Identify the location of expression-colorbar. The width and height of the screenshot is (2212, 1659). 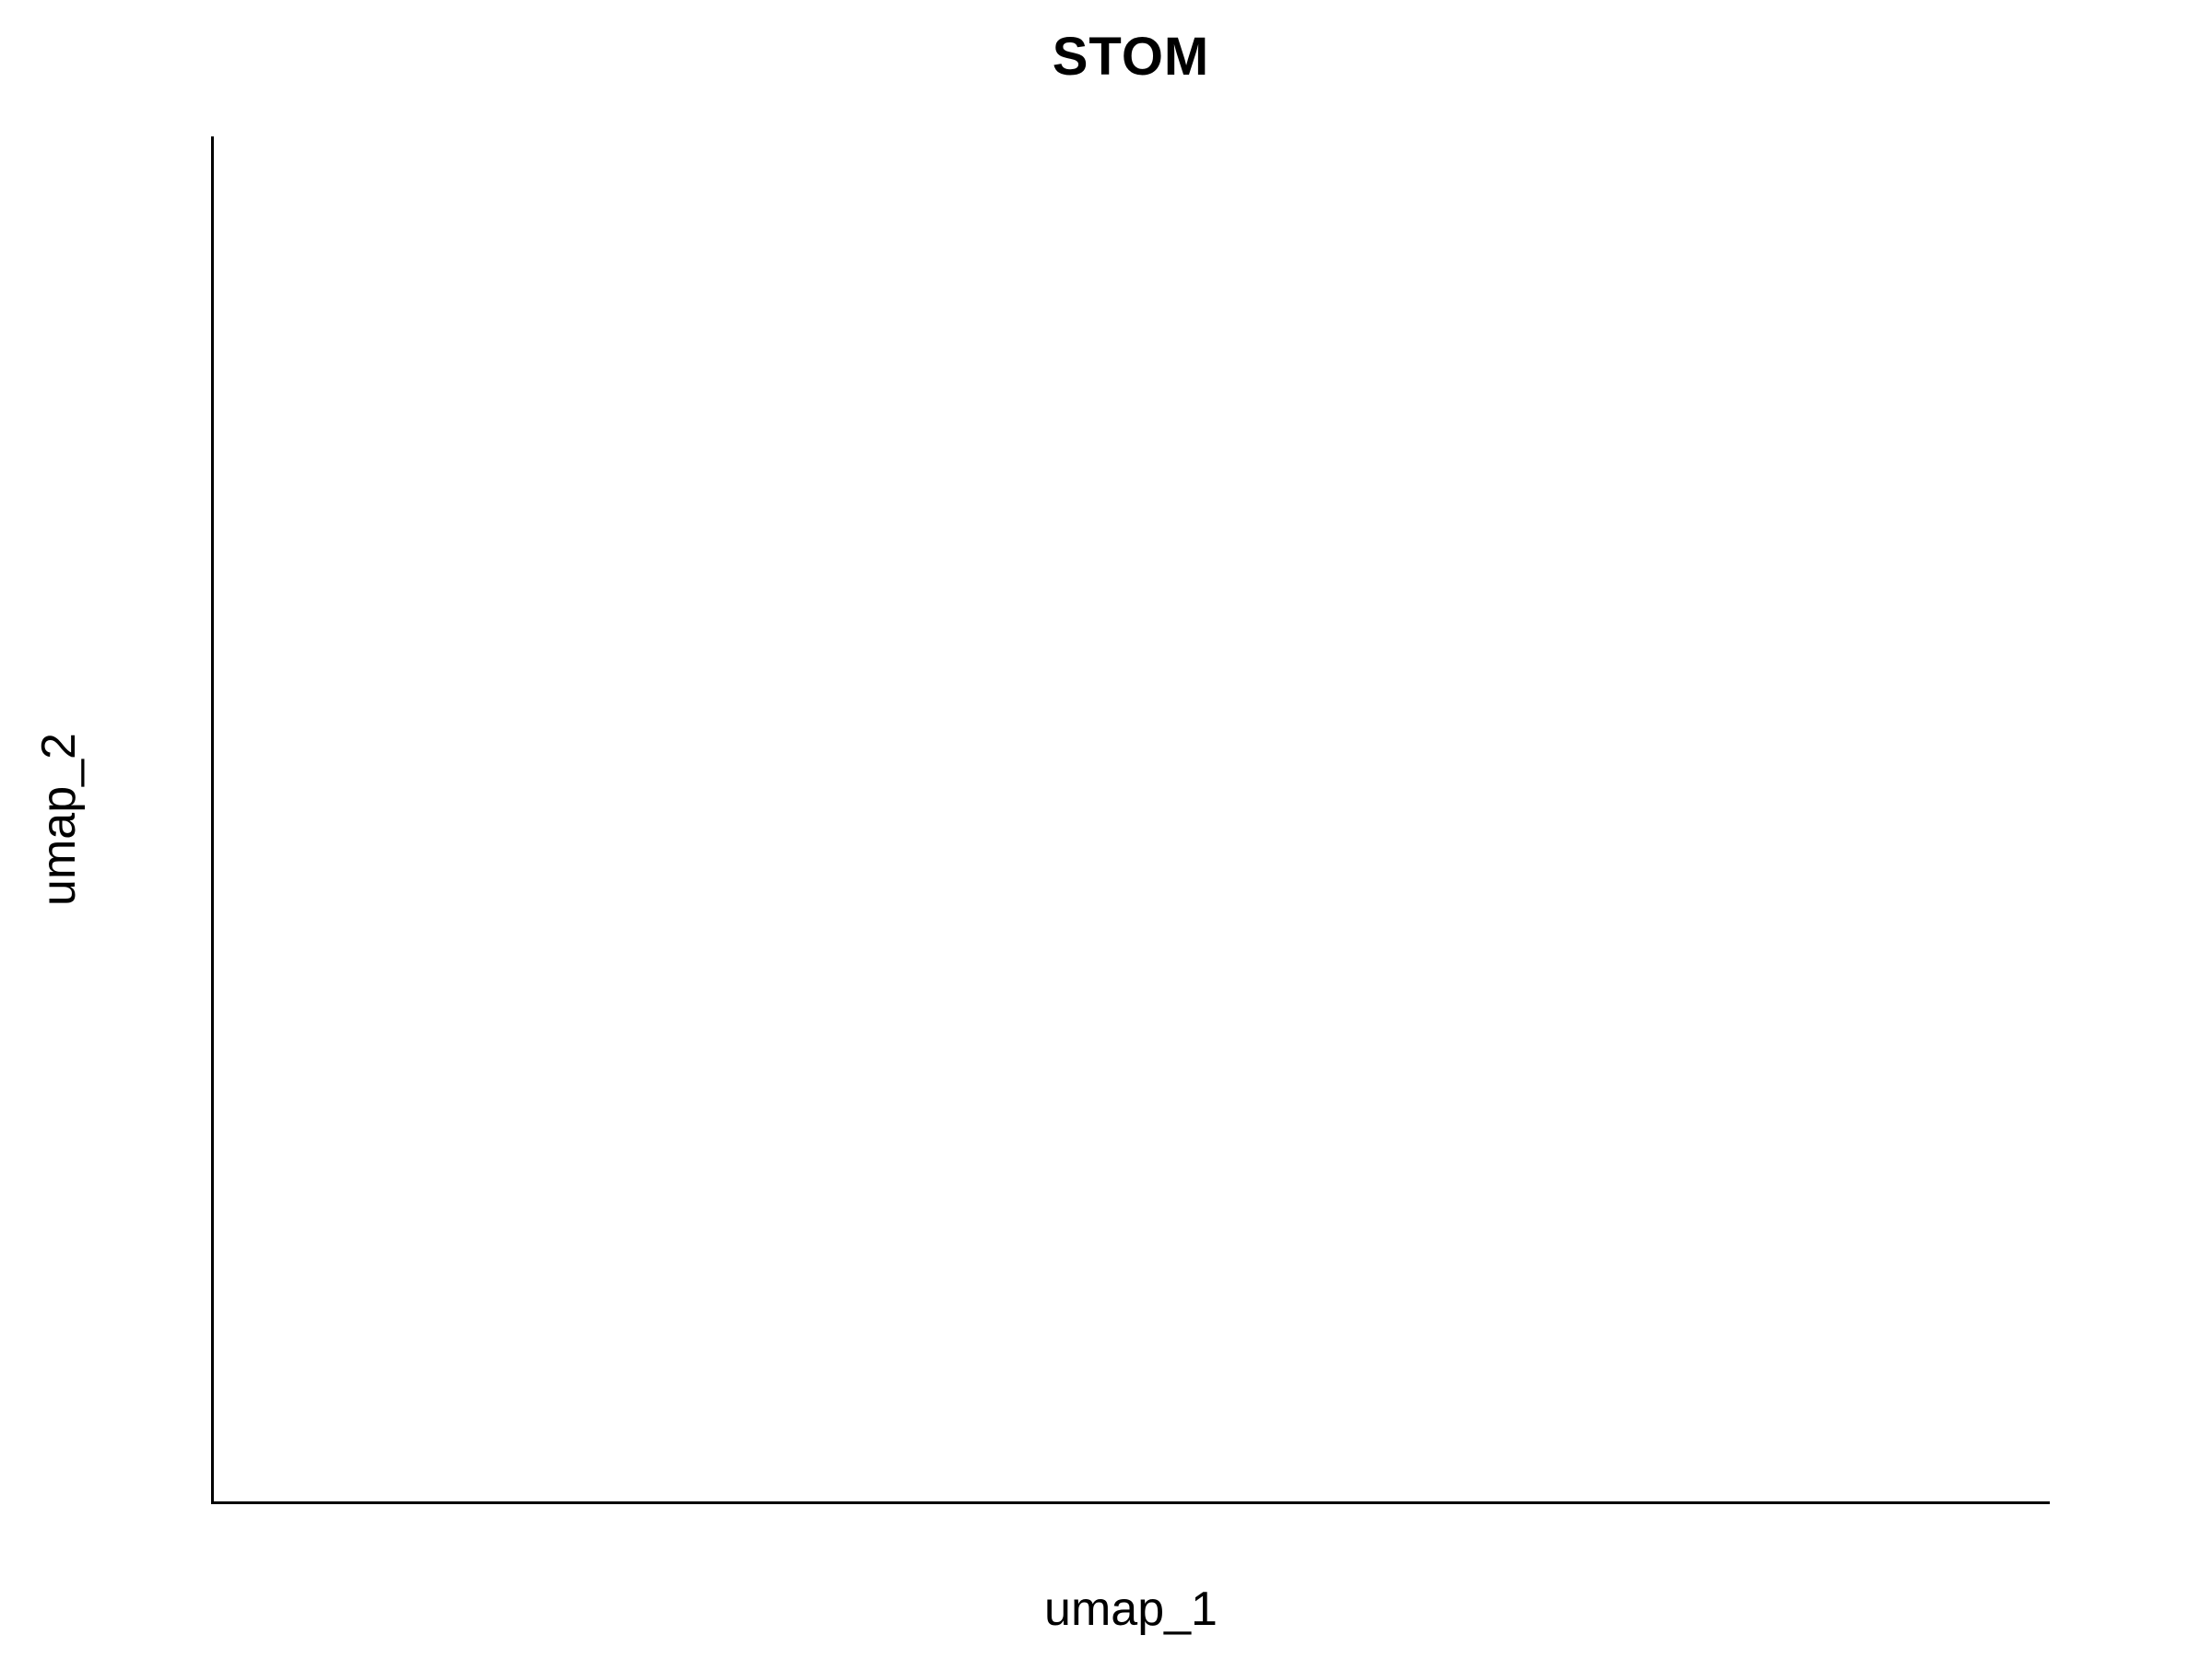
(2106, 822).